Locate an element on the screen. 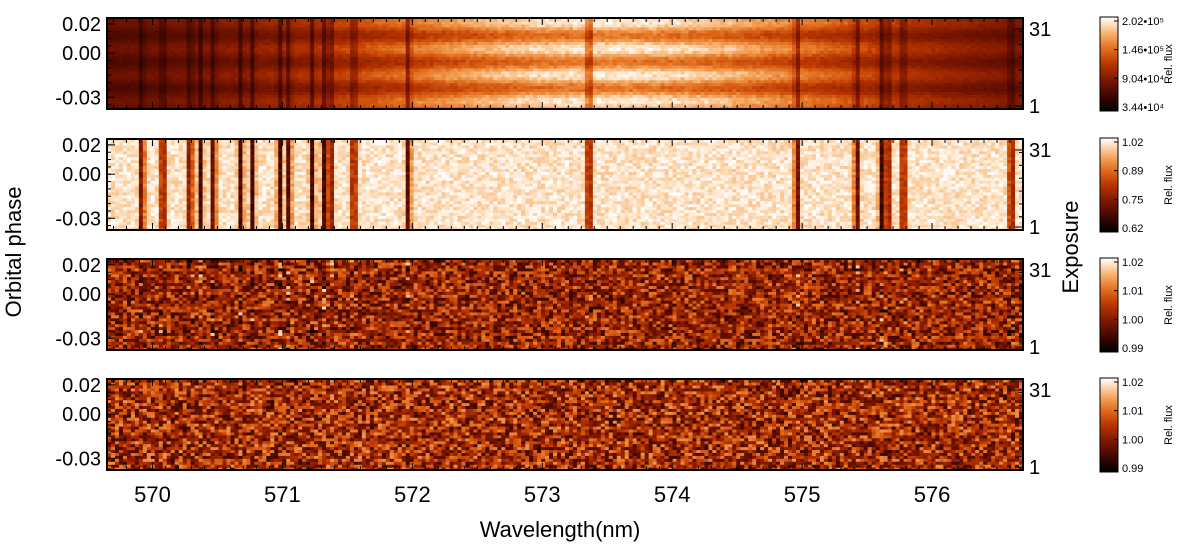 The width and height of the screenshot is (1196, 545). heatmap-raw is located at coordinates (565, 64).